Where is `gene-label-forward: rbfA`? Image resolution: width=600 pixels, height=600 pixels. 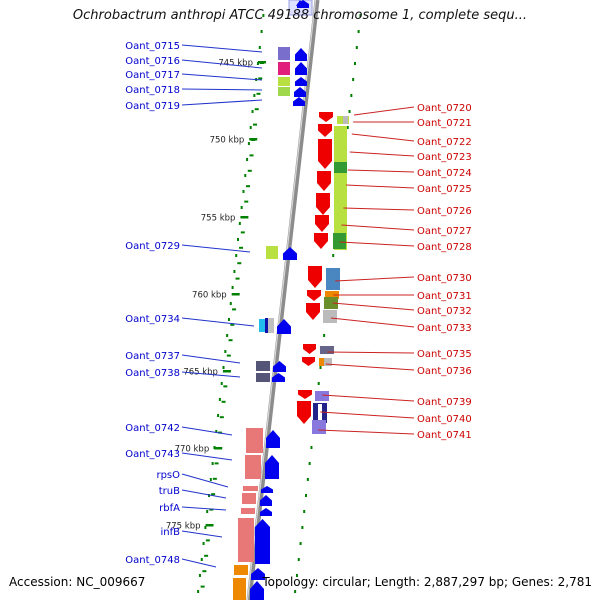 gene-label-forward: rbfA is located at coordinates (169, 508).